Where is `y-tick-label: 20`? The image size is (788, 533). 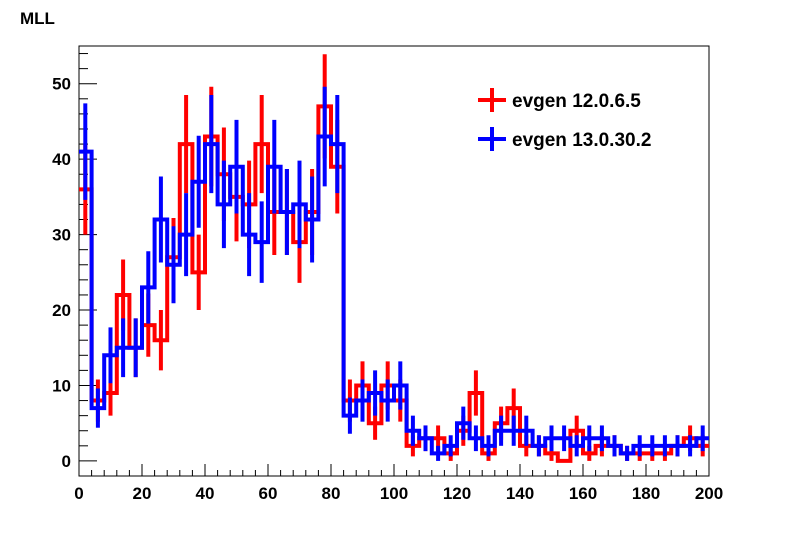
y-tick-label: 20 is located at coordinates (61, 310).